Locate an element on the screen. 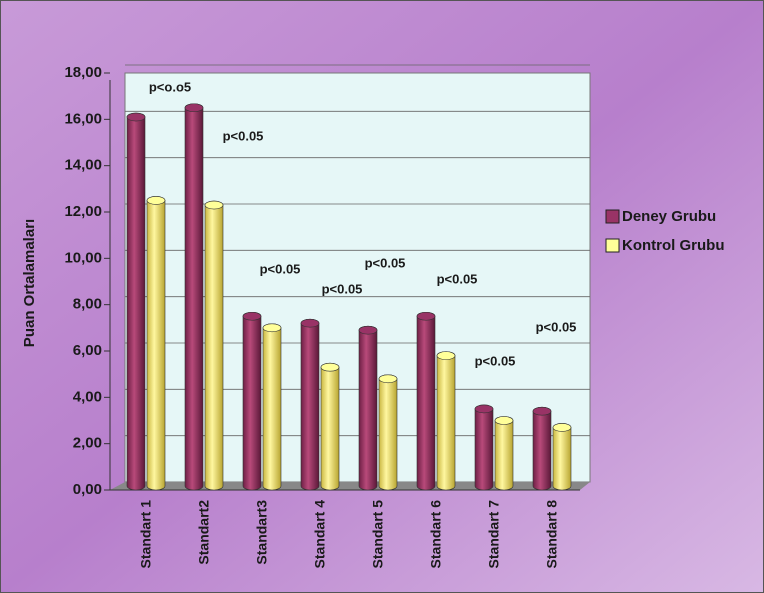 The image size is (764, 593). x-tick-label: Standart 1 is located at coordinates (146, 534).